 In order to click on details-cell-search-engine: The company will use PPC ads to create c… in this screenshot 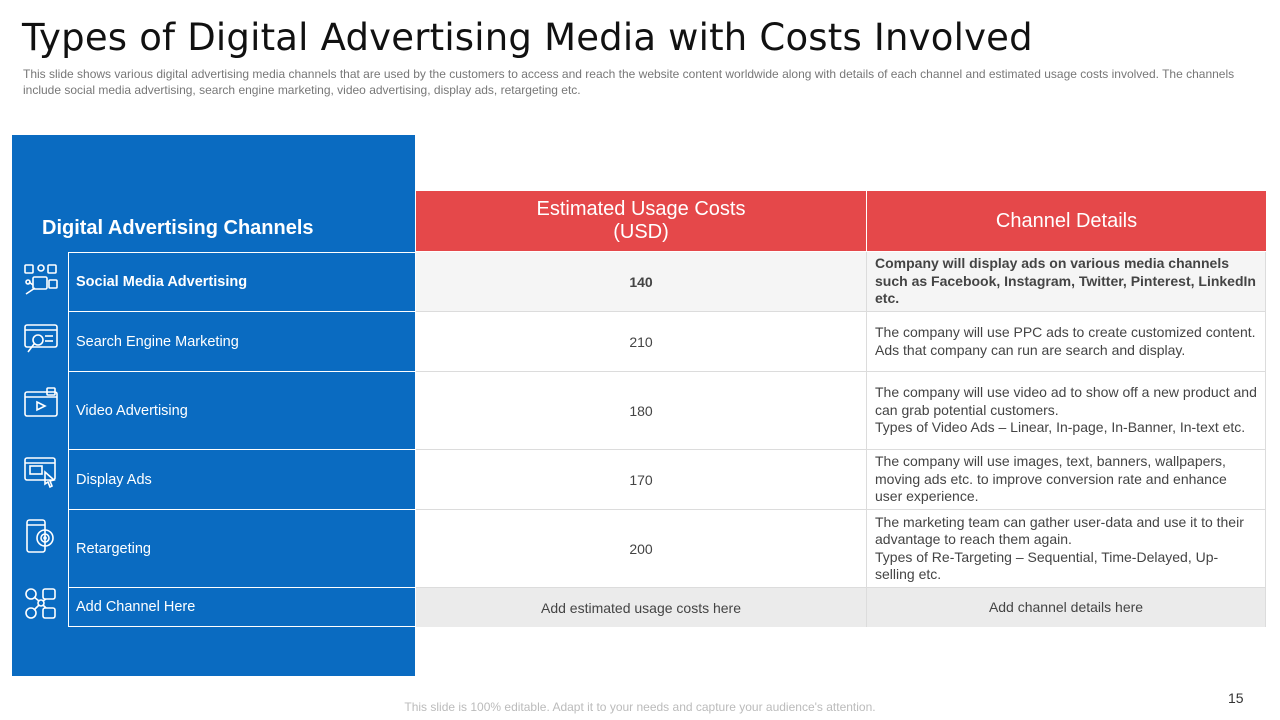, I will do `click(1066, 342)`.